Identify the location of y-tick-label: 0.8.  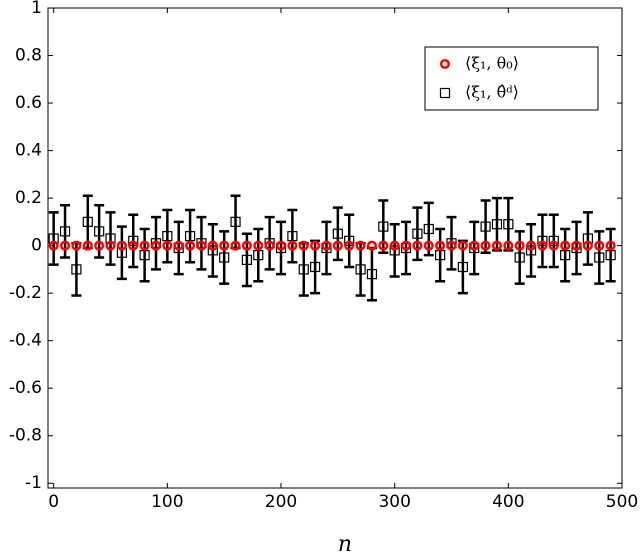
(28, 56).